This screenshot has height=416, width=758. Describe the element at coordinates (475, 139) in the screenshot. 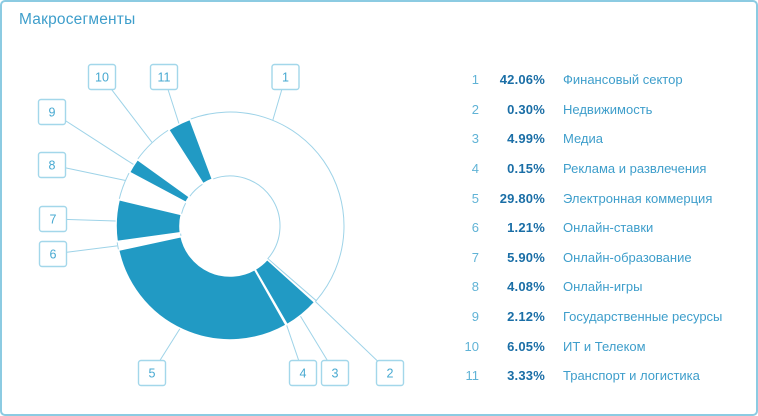

I see `legend-index: 3` at that location.